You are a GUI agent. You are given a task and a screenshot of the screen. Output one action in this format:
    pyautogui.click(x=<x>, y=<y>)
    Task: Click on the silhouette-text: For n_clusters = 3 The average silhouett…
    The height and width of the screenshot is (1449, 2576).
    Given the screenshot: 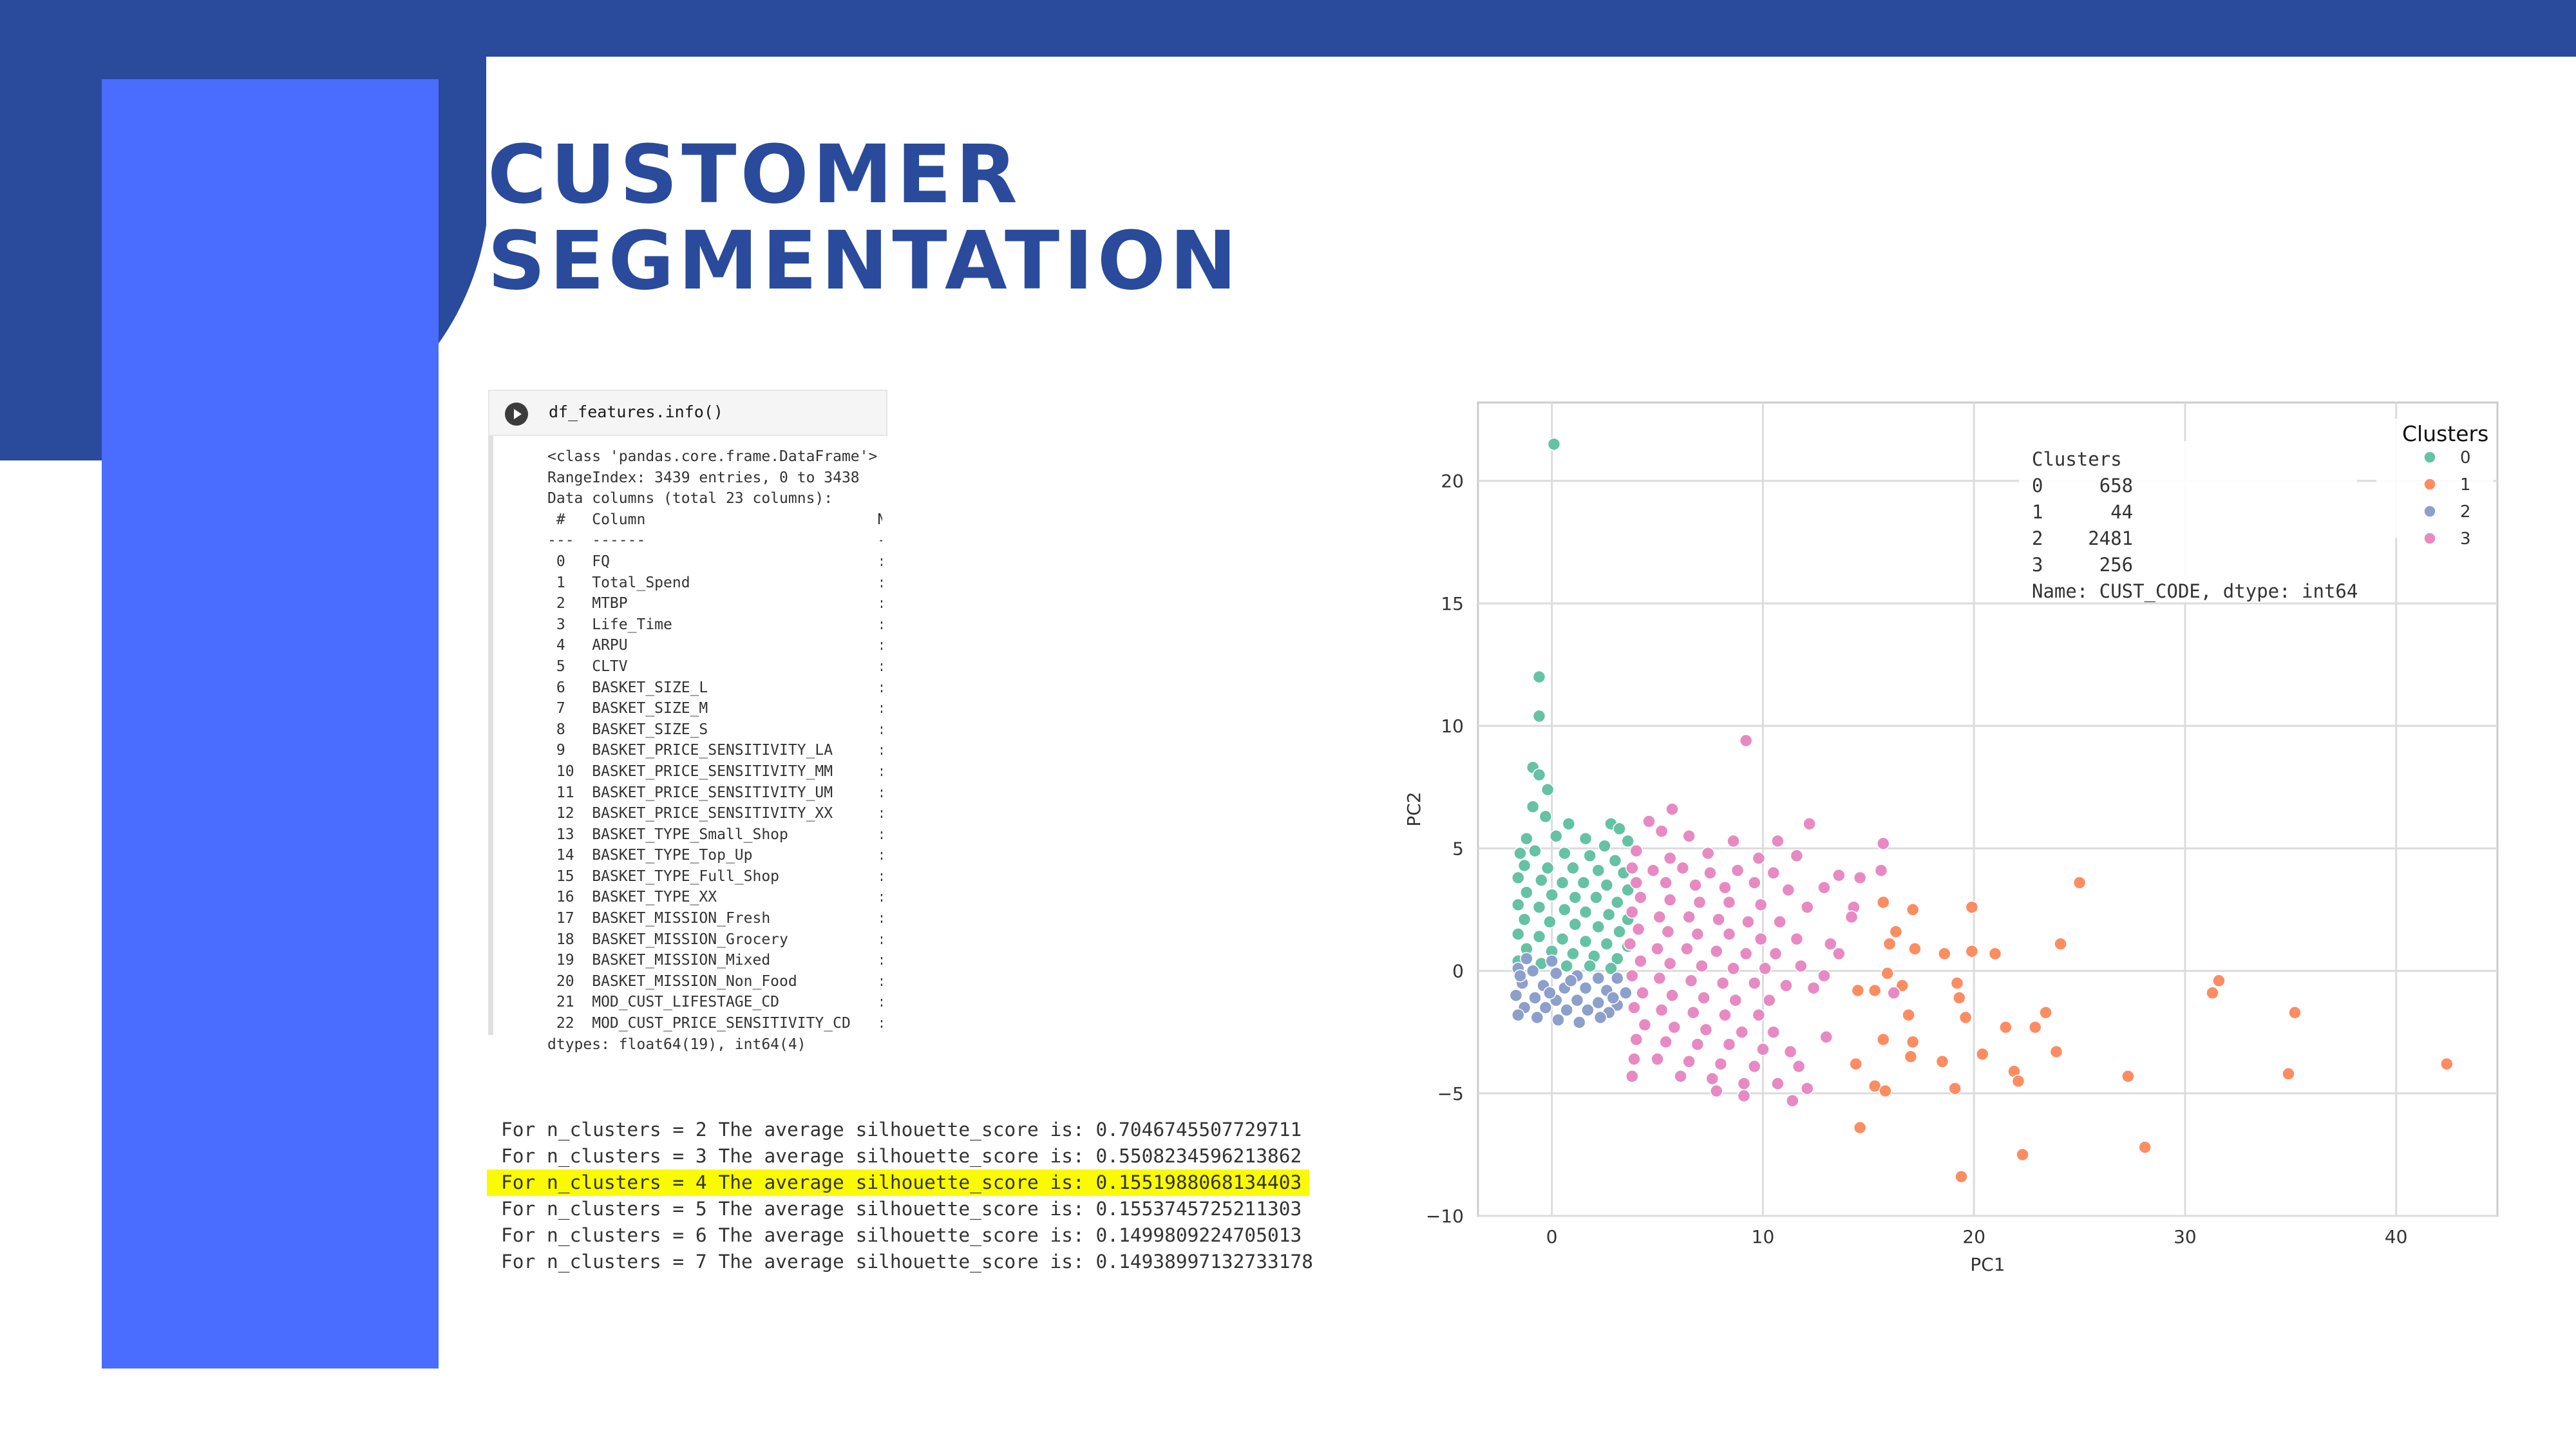 What is the action you would take?
    pyautogui.click(x=902, y=1156)
    